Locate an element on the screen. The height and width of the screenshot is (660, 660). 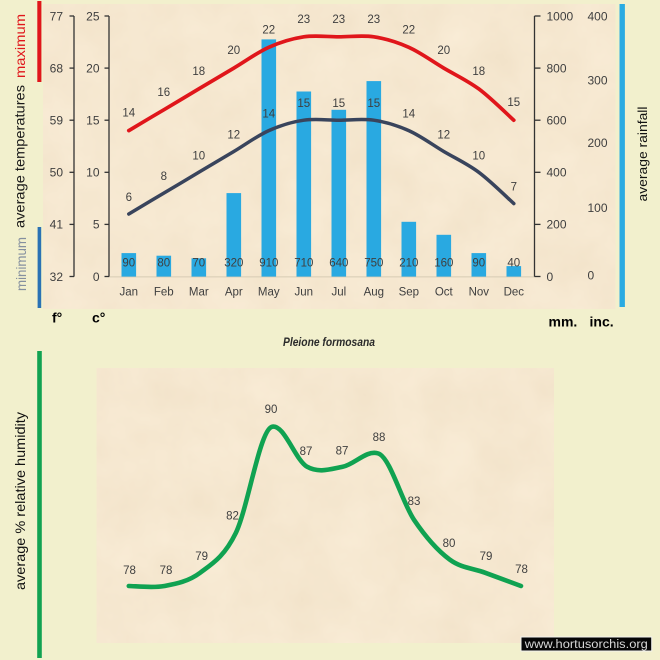
svg-text: 77 is located at coordinates (57, 16).